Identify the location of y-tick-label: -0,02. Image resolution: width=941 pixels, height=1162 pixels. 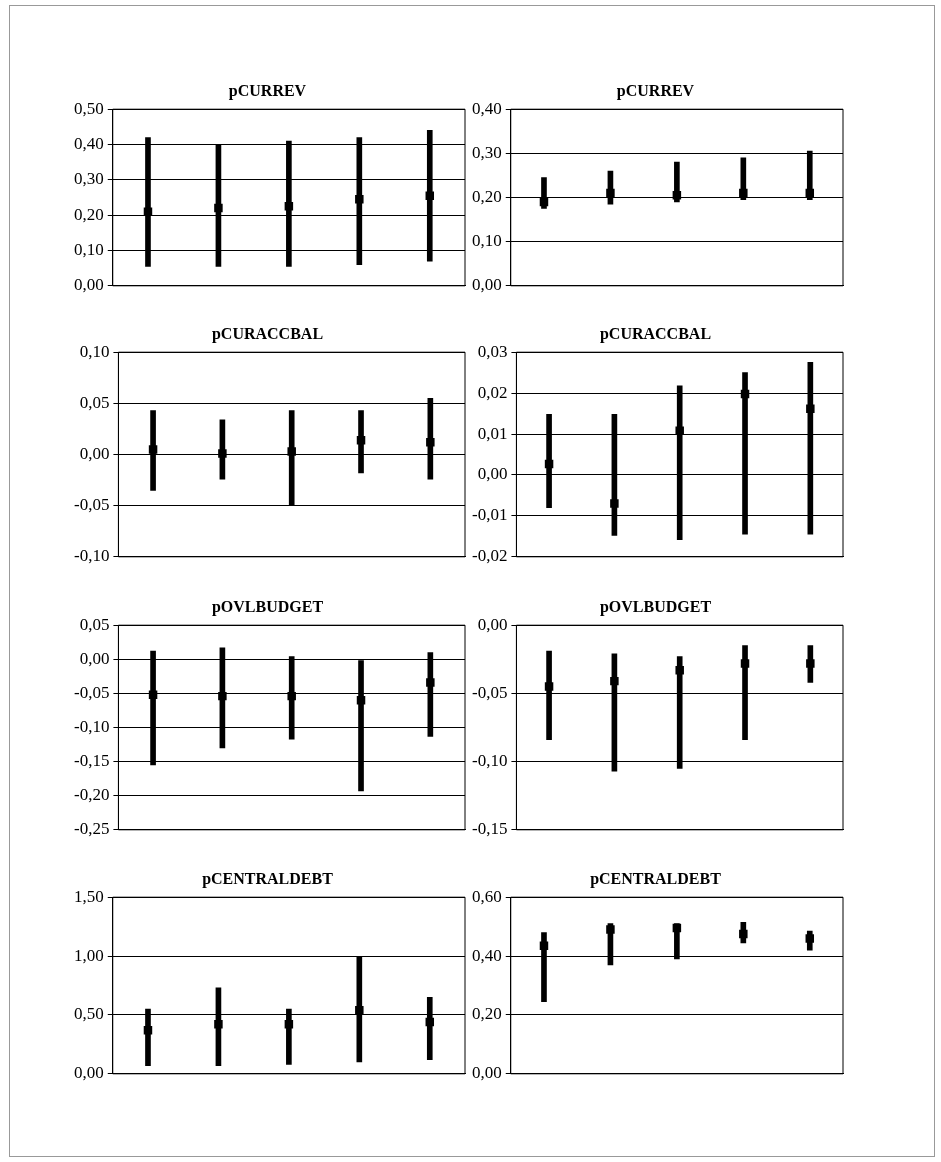
(489, 556).